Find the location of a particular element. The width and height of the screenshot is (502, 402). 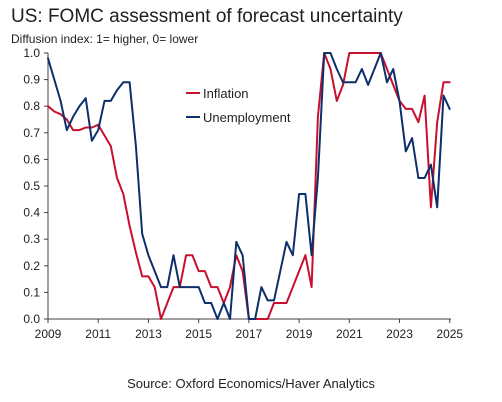

x-tick-label: 2017 is located at coordinates (249, 334).